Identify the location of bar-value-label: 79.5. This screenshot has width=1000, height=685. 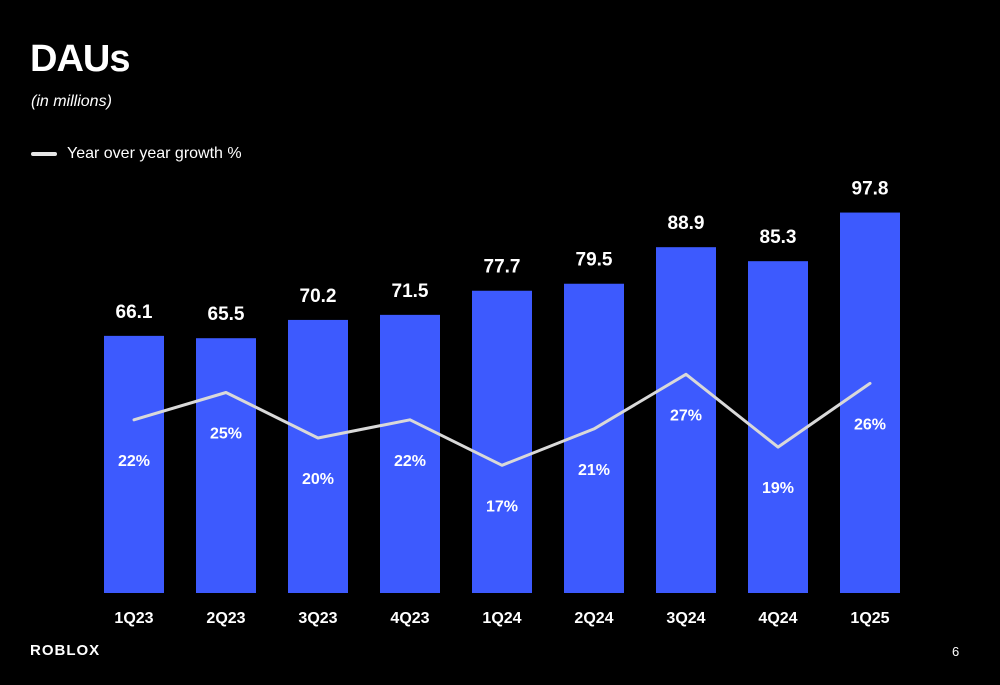
(594, 260).